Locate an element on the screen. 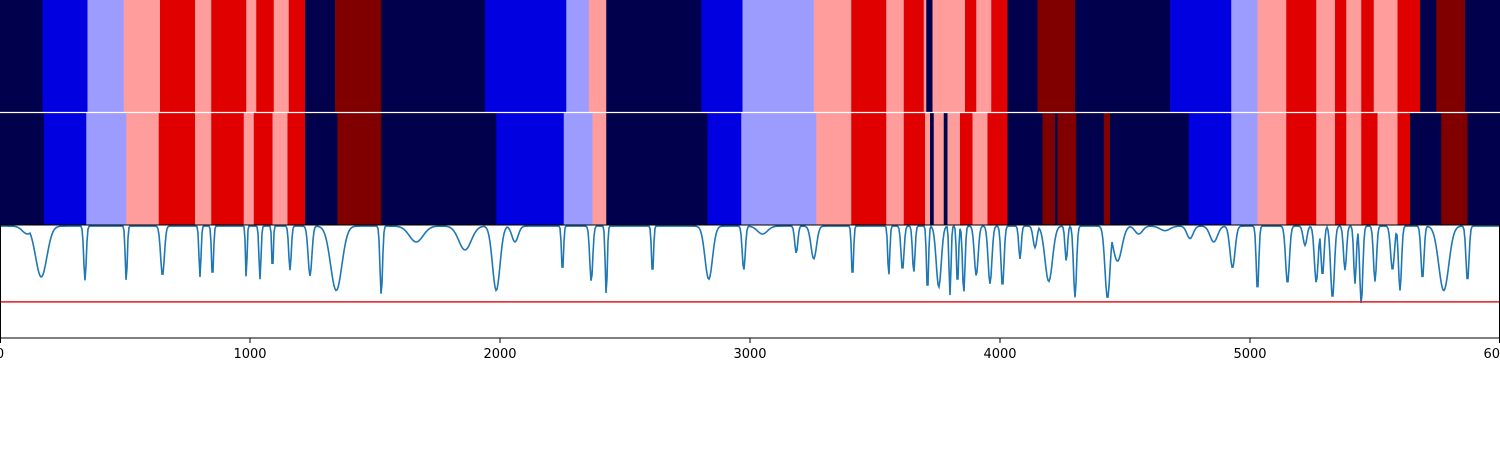 The height and width of the screenshot is (450, 1500). x-tick-label: 2000 is located at coordinates (499, 354).